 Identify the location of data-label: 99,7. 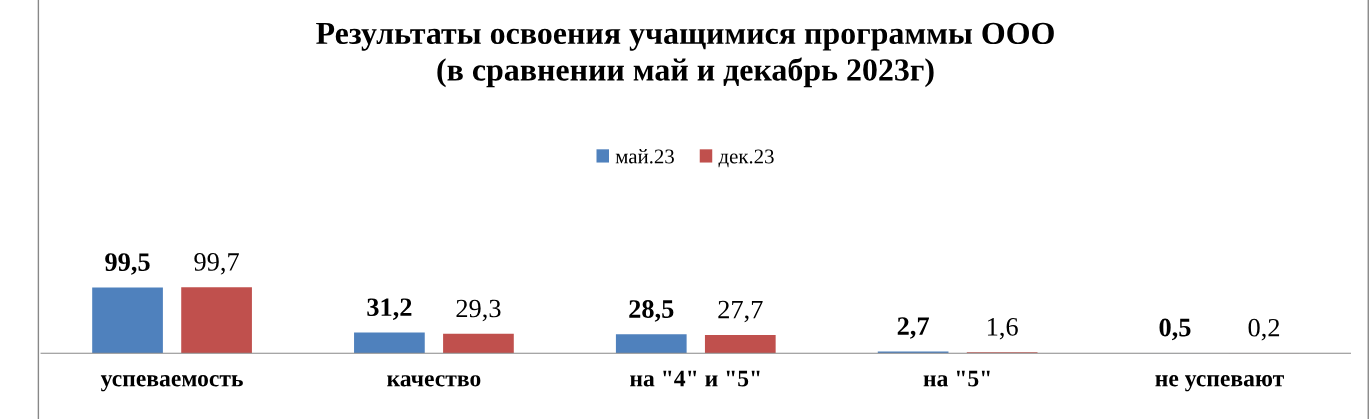
(216, 264).